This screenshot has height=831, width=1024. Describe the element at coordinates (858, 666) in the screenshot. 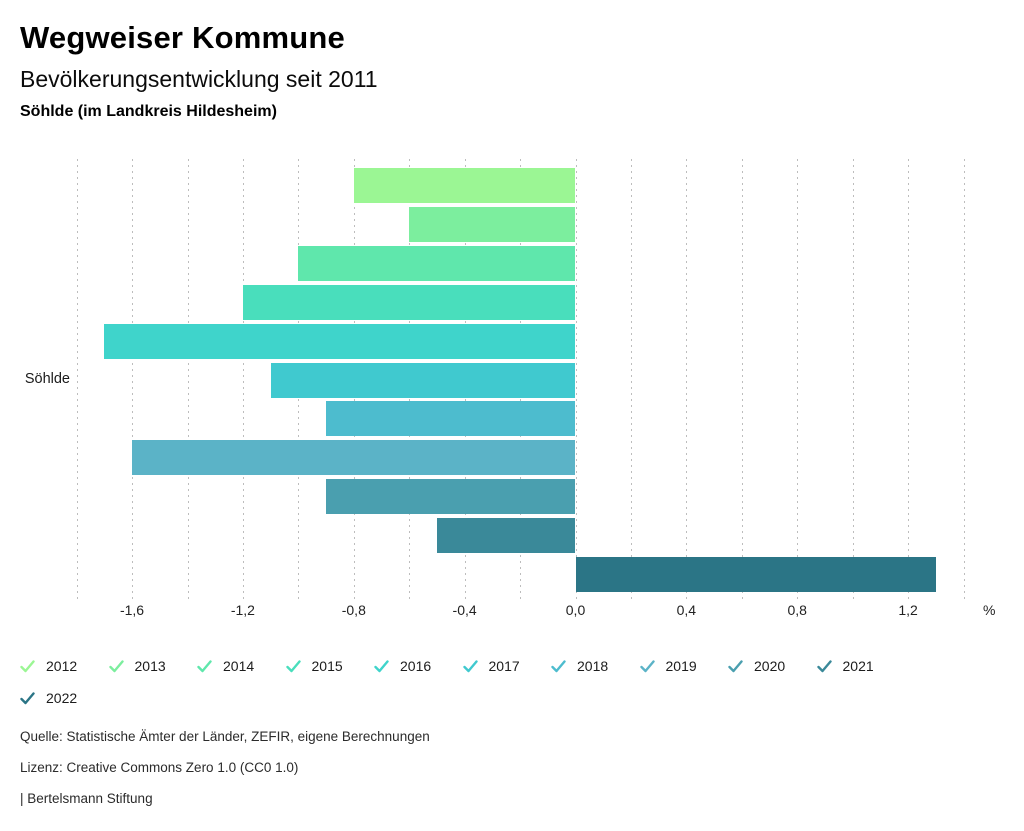

I see `legend-year-label: 2021` at that location.